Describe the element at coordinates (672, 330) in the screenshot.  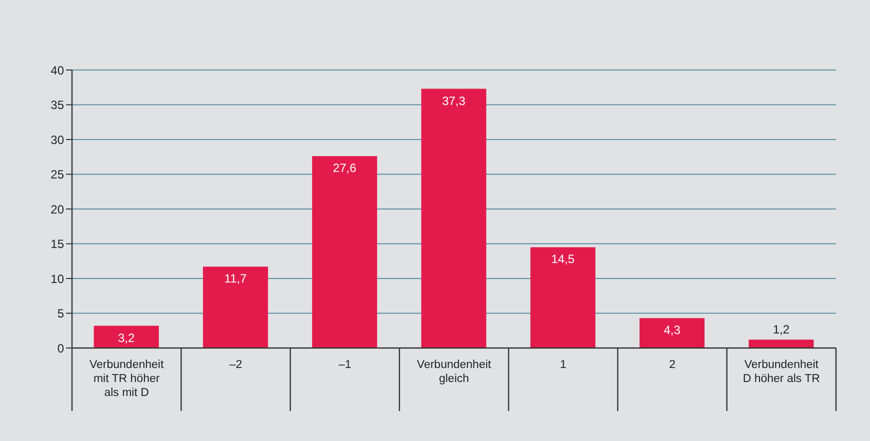
I see `data-label: 4,3` at that location.